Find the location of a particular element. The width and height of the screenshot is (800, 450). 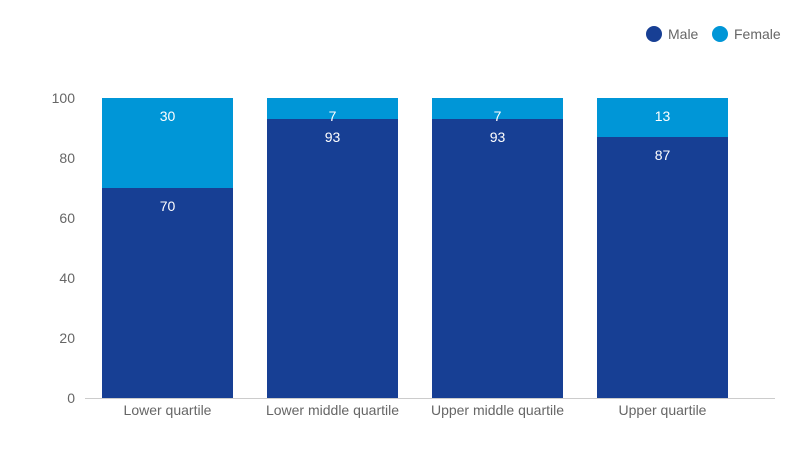

data-label: 87 is located at coordinates (663, 155).